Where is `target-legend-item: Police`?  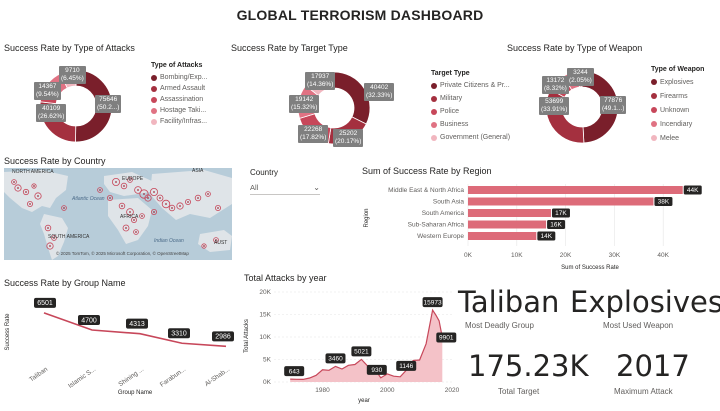
target-legend-item: Police is located at coordinates (470, 111).